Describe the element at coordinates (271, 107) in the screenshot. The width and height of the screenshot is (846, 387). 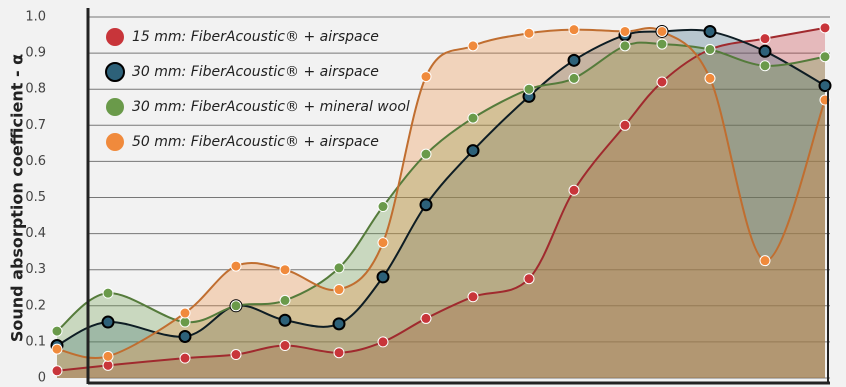
I see `legend-label: 30 mm: FiberAcoustic® + mineral wool` at that location.